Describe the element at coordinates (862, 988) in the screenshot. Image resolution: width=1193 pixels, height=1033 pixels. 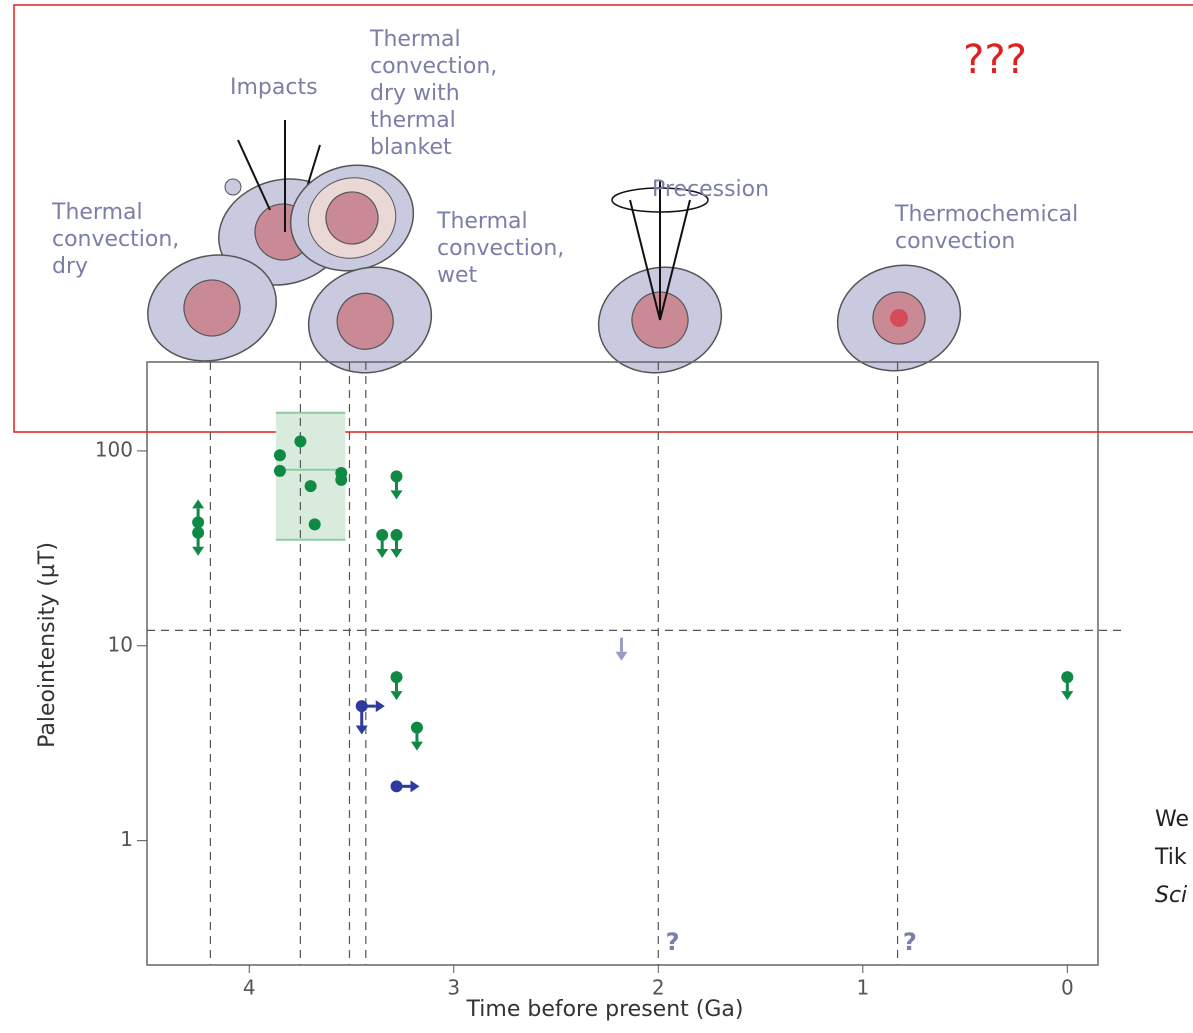
I see `x-tick-label: 1` at that location.